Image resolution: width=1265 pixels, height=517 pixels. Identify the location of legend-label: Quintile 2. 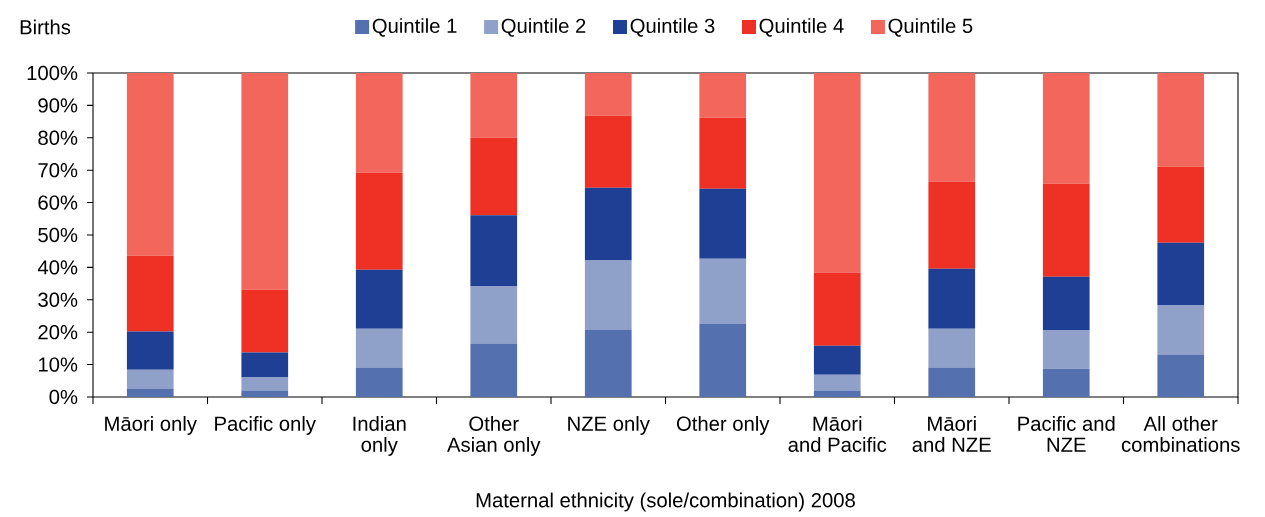
(543, 27).